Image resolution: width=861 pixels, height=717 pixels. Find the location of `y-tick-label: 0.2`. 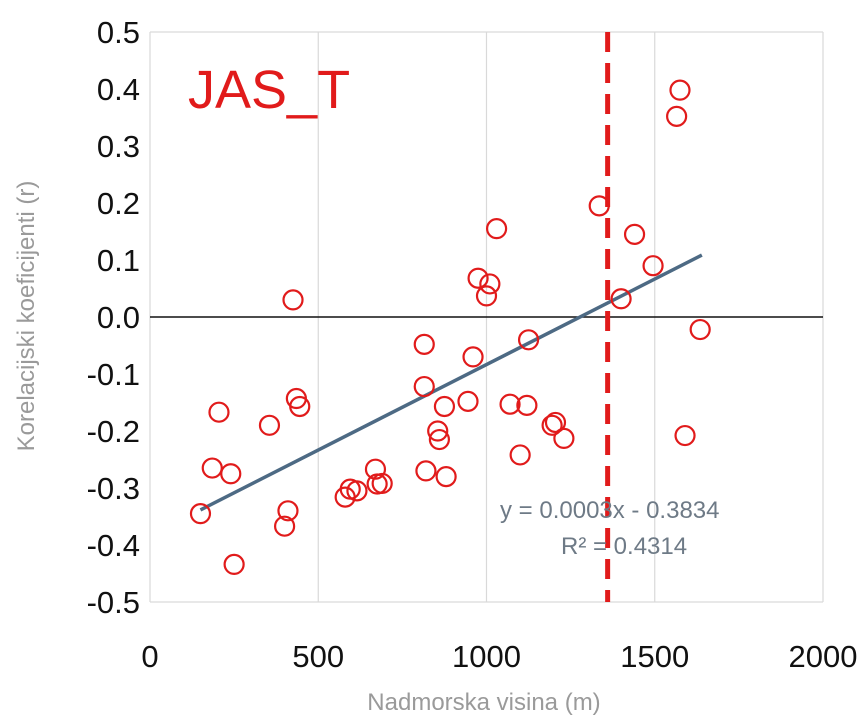

y-tick-label: 0.2 is located at coordinates (118, 203).